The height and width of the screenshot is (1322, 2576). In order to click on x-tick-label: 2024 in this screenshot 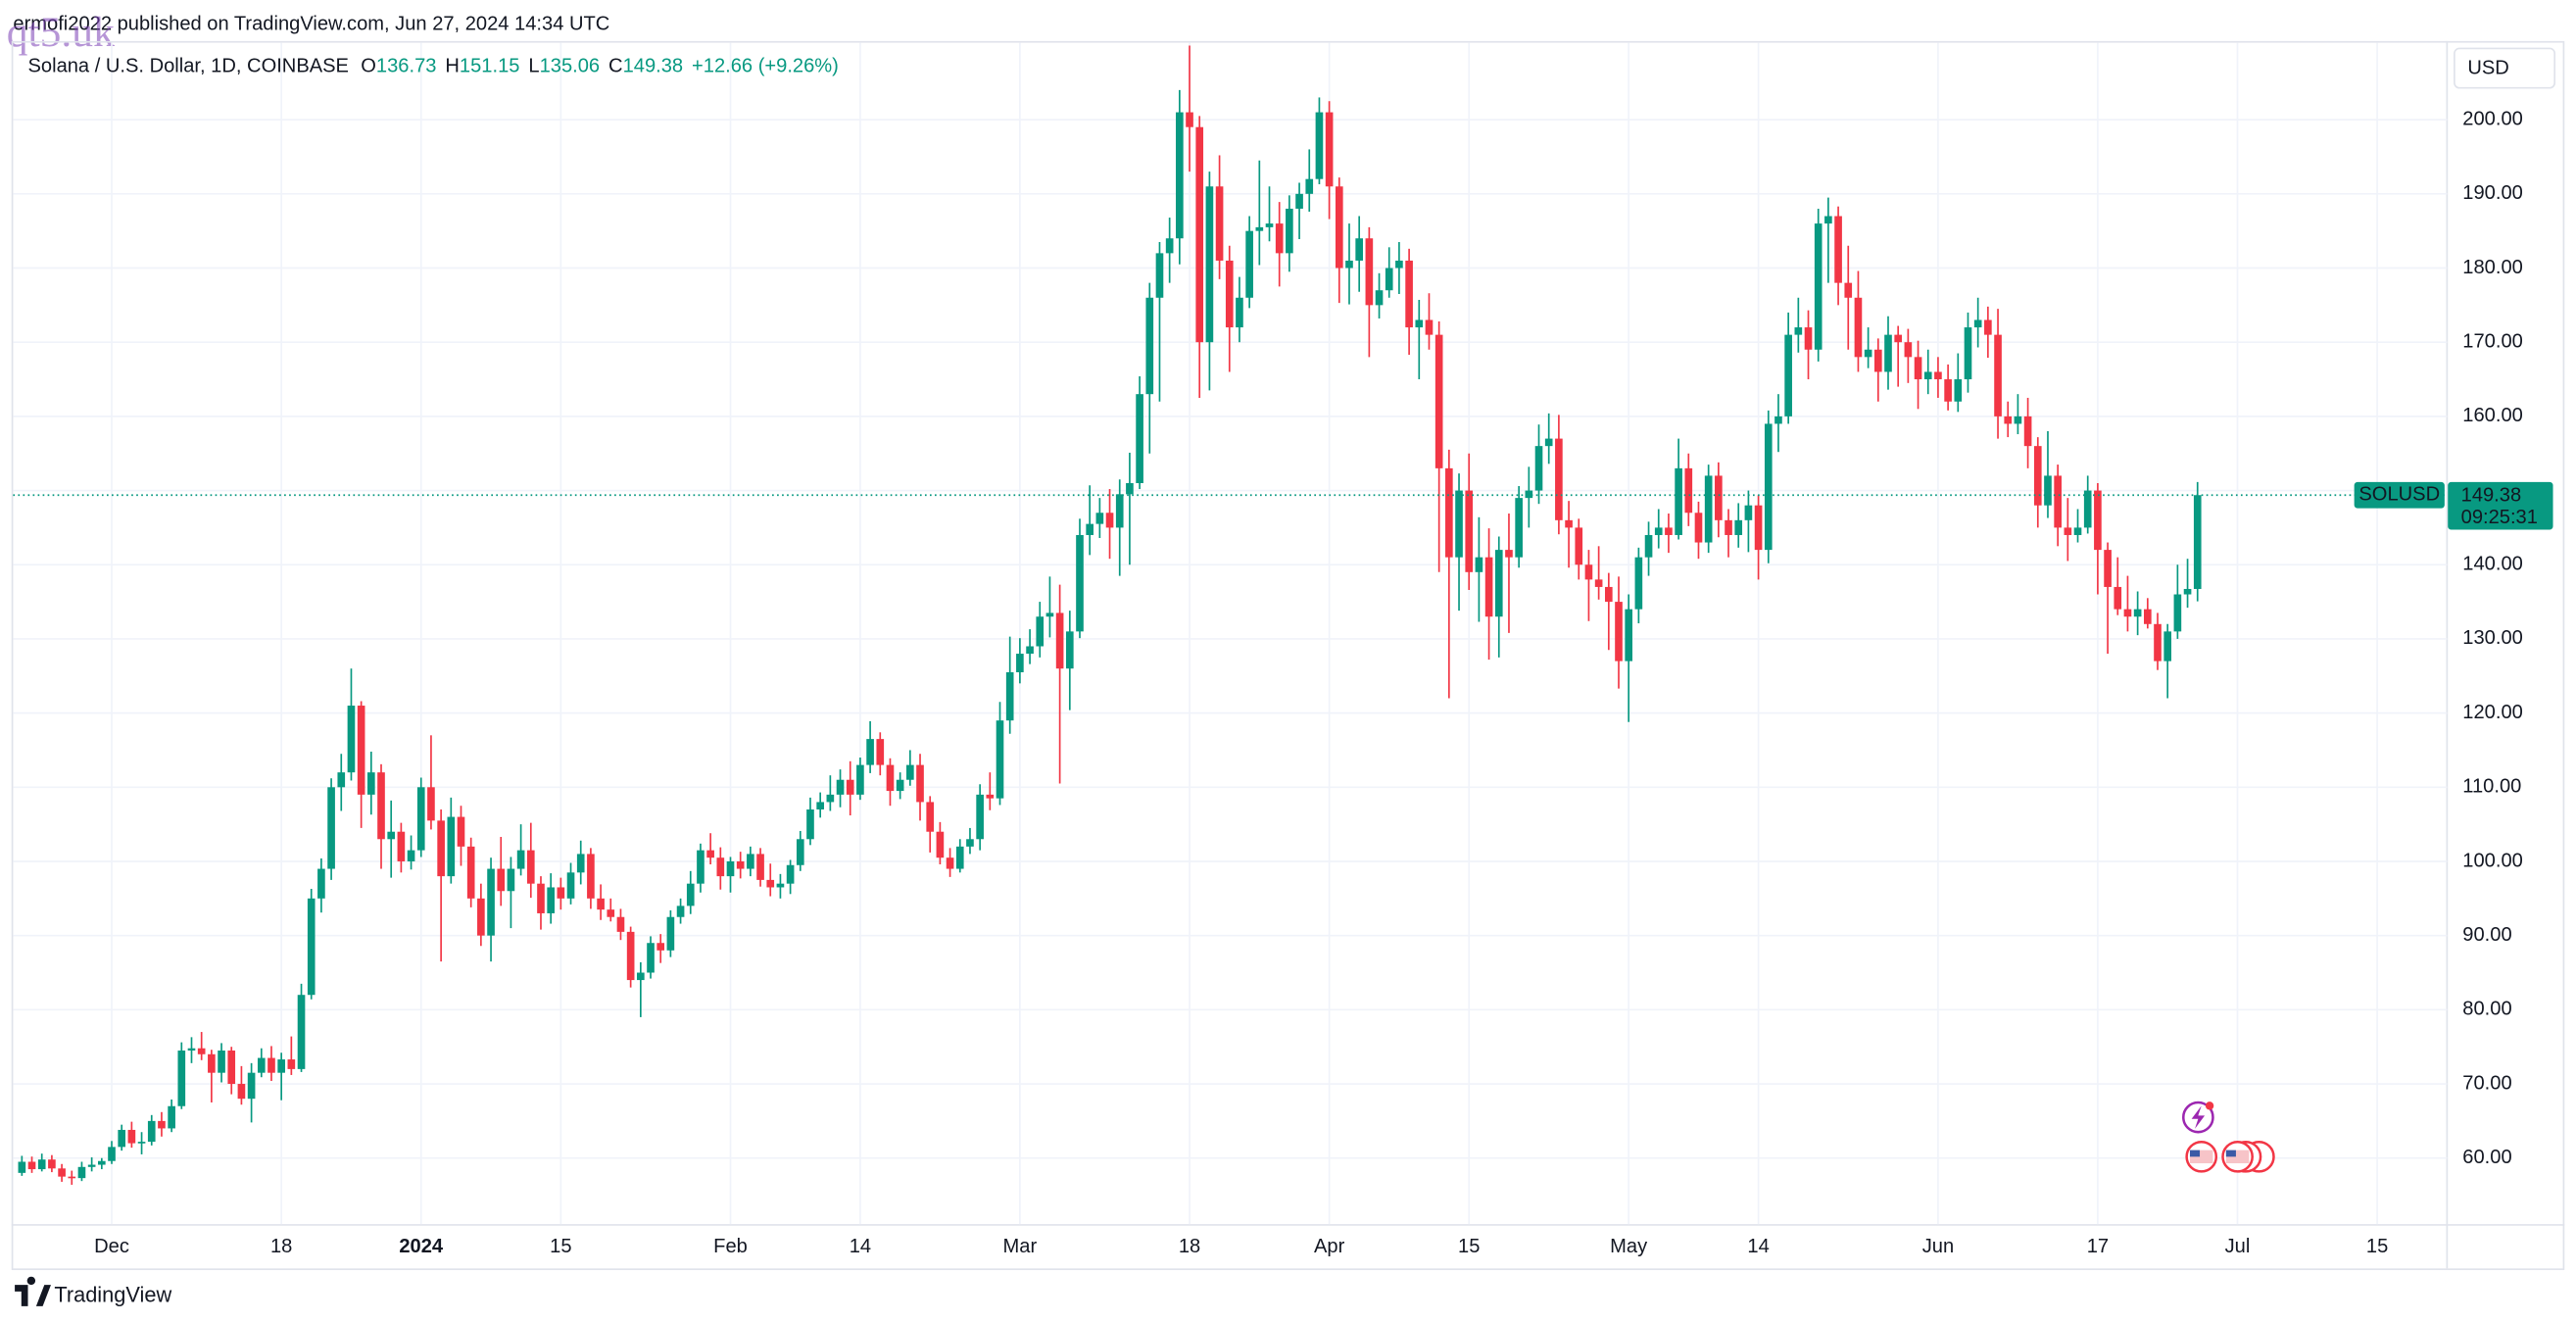, I will do `click(421, 1246)`.